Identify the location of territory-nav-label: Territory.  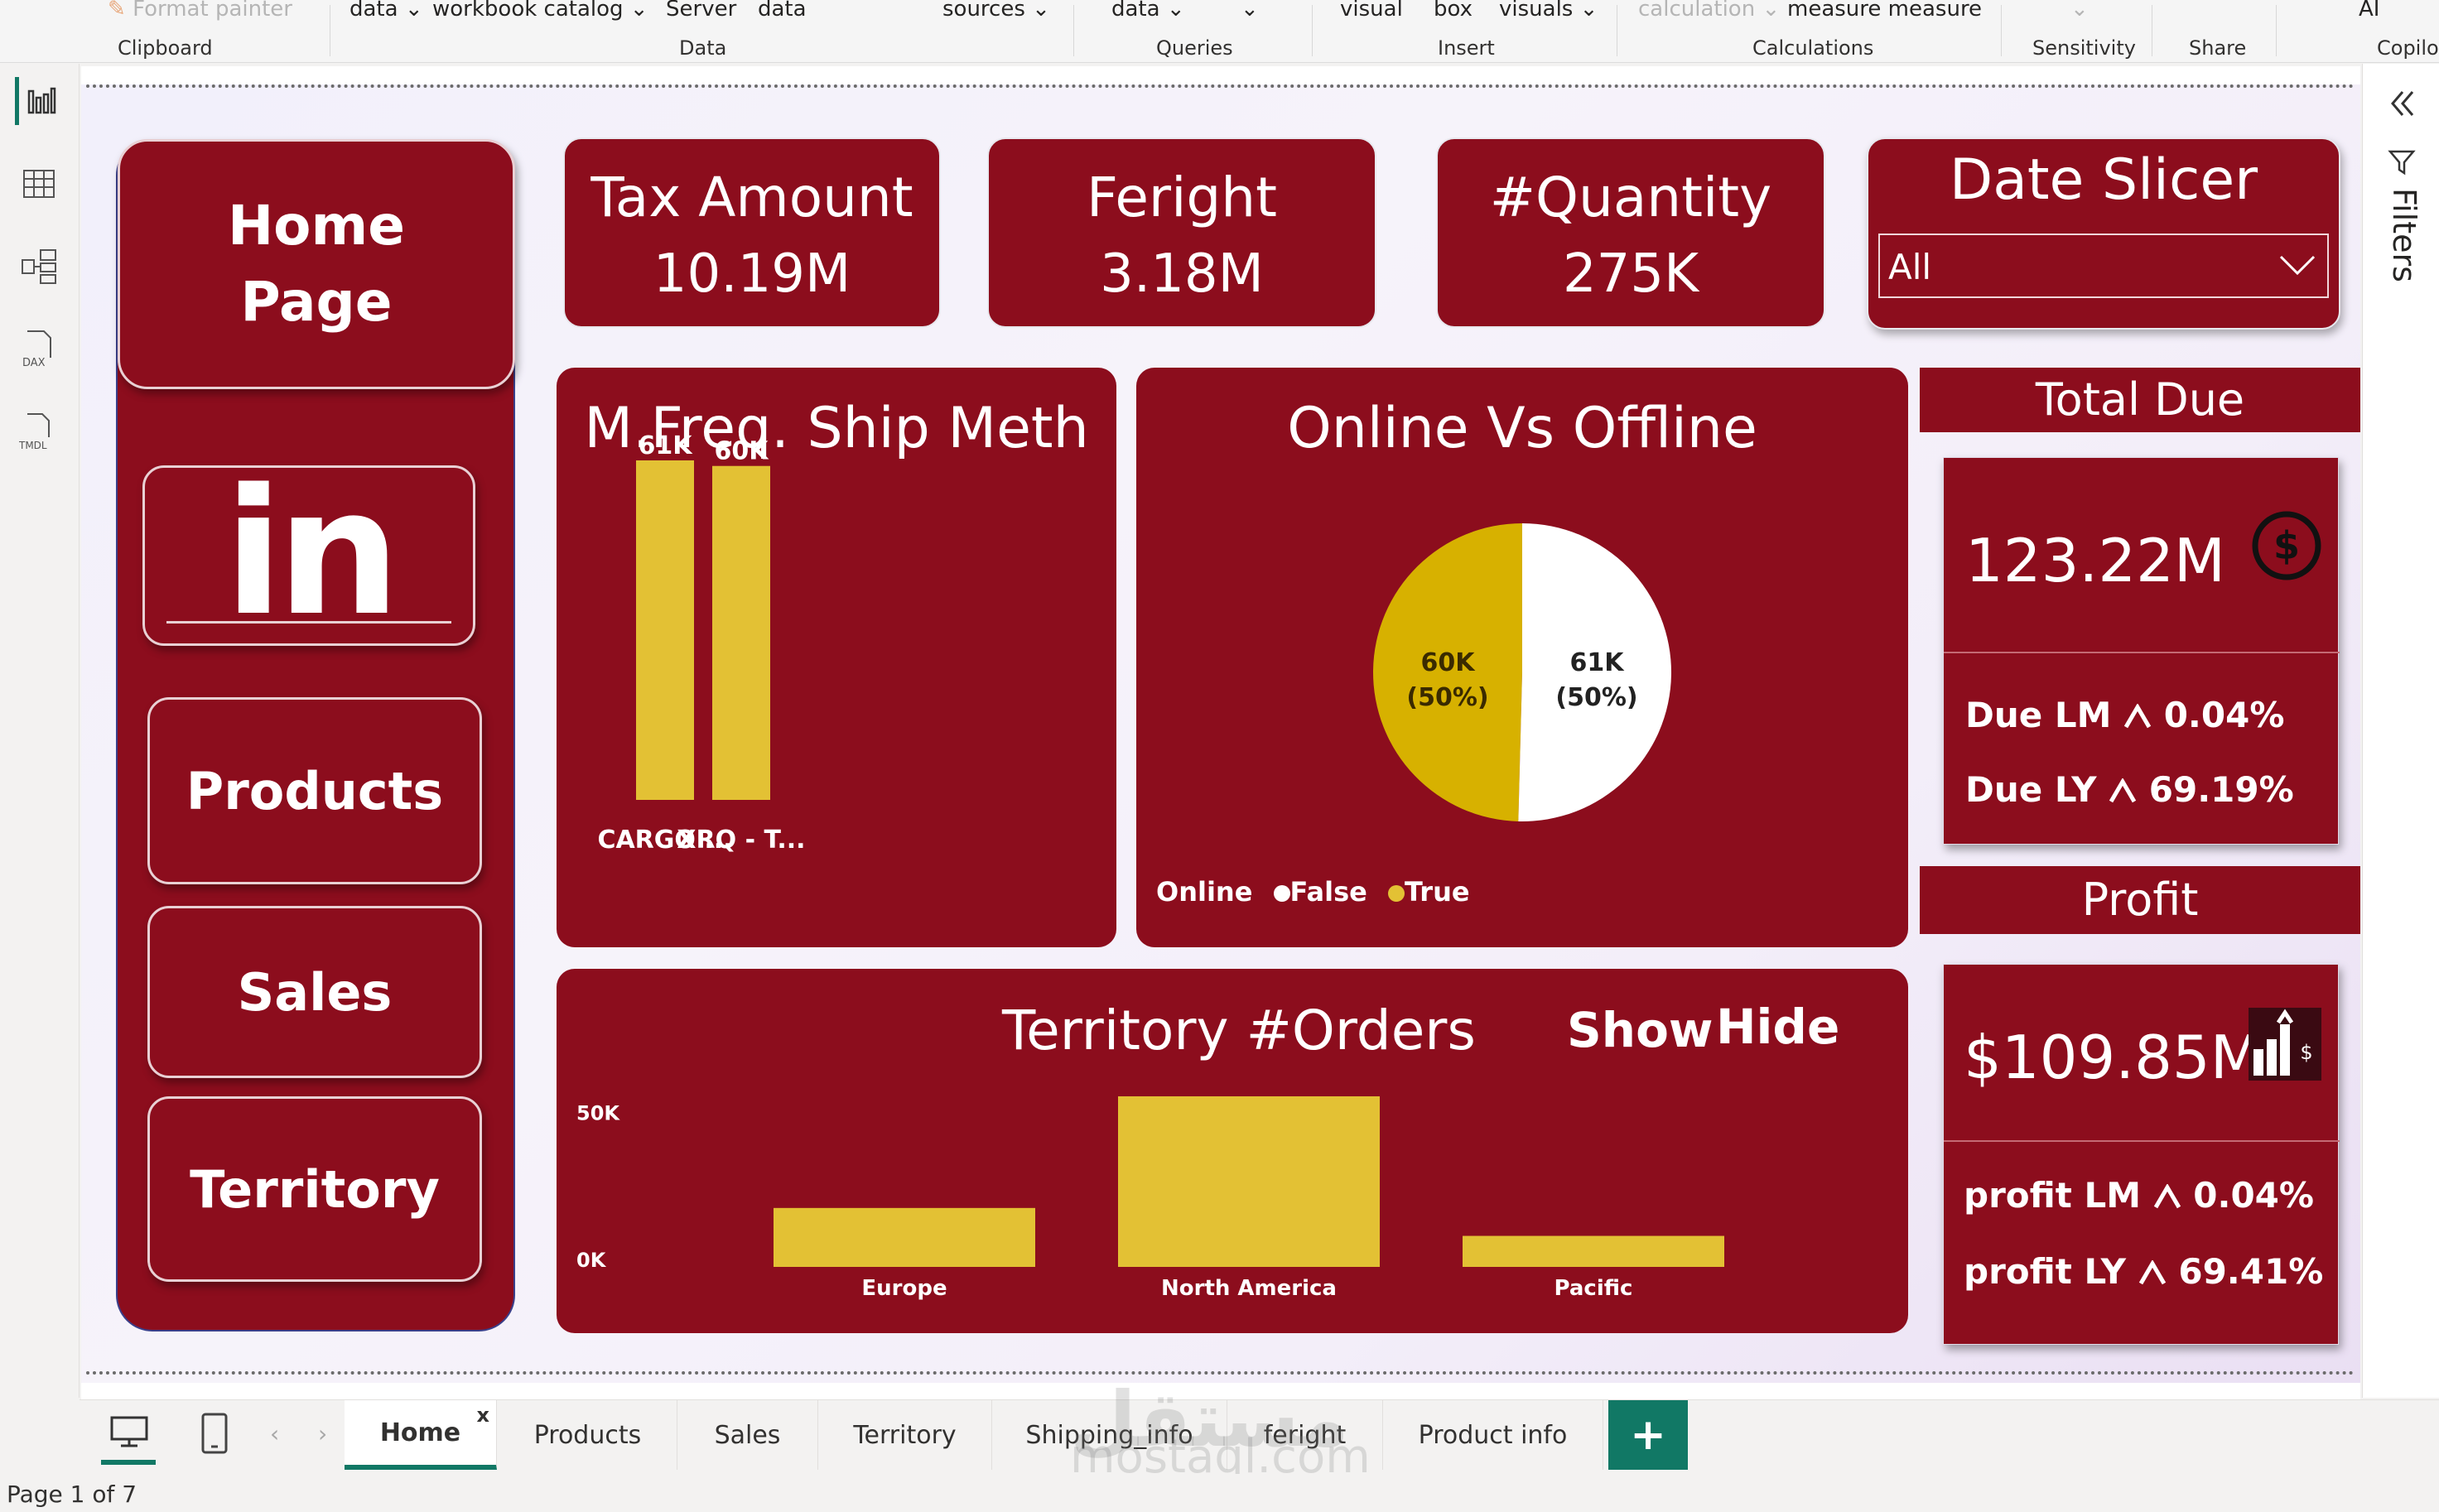
(315, 1189).